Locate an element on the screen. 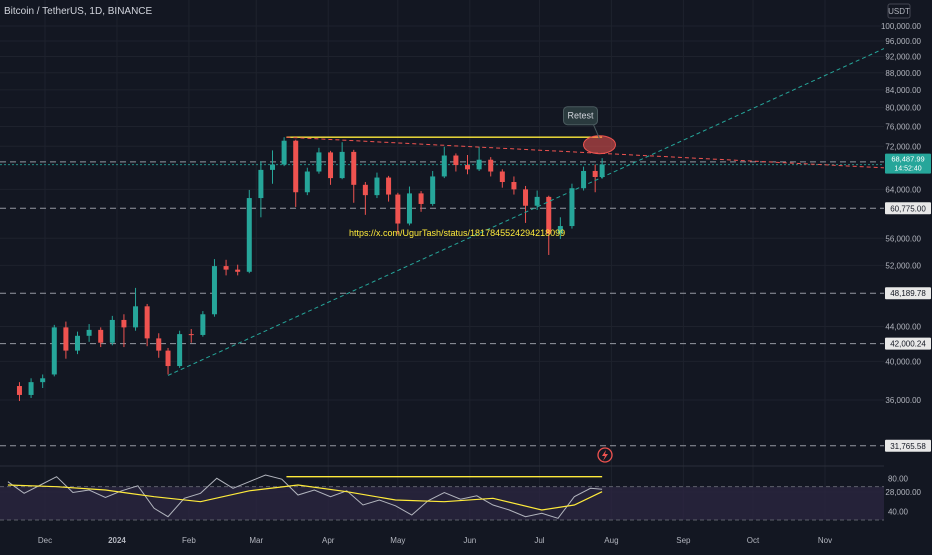 The image size is (932, 555). price-tick-label: 56,000.00 is located at coordinates (903, 238).